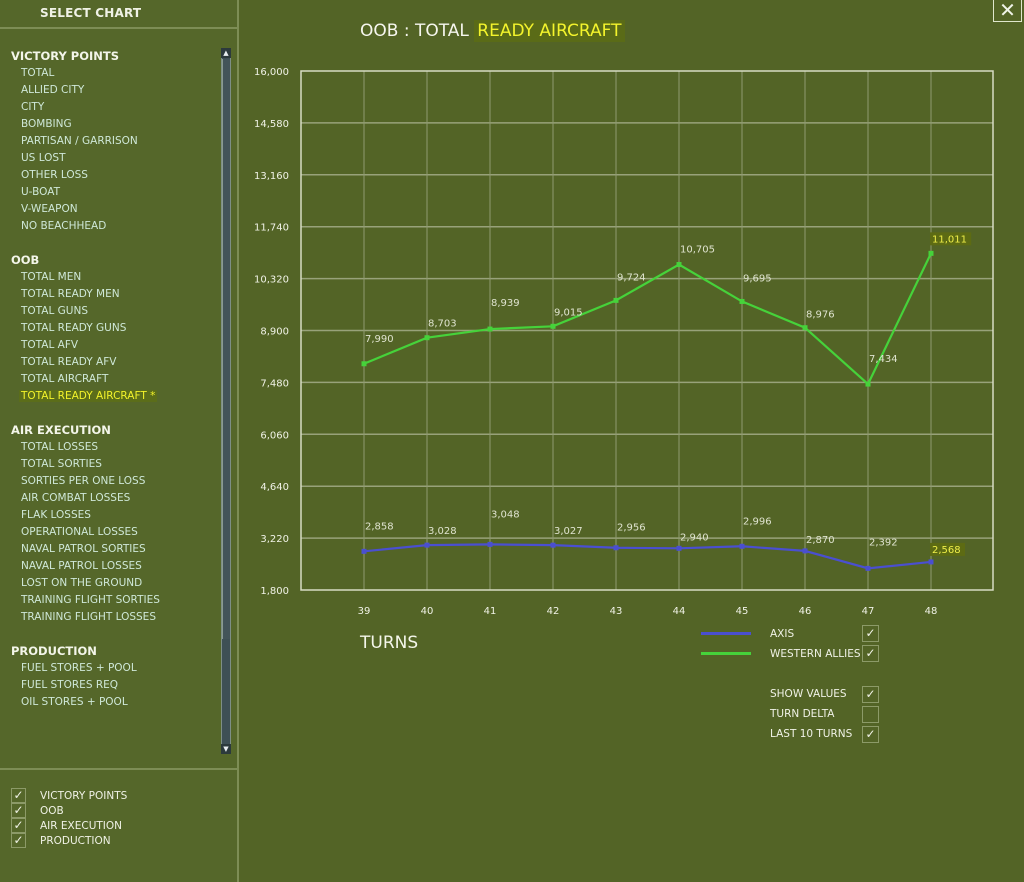  I want to click on chart-item-total-sorties: TOTAL SORTIES, so click(107, 464).